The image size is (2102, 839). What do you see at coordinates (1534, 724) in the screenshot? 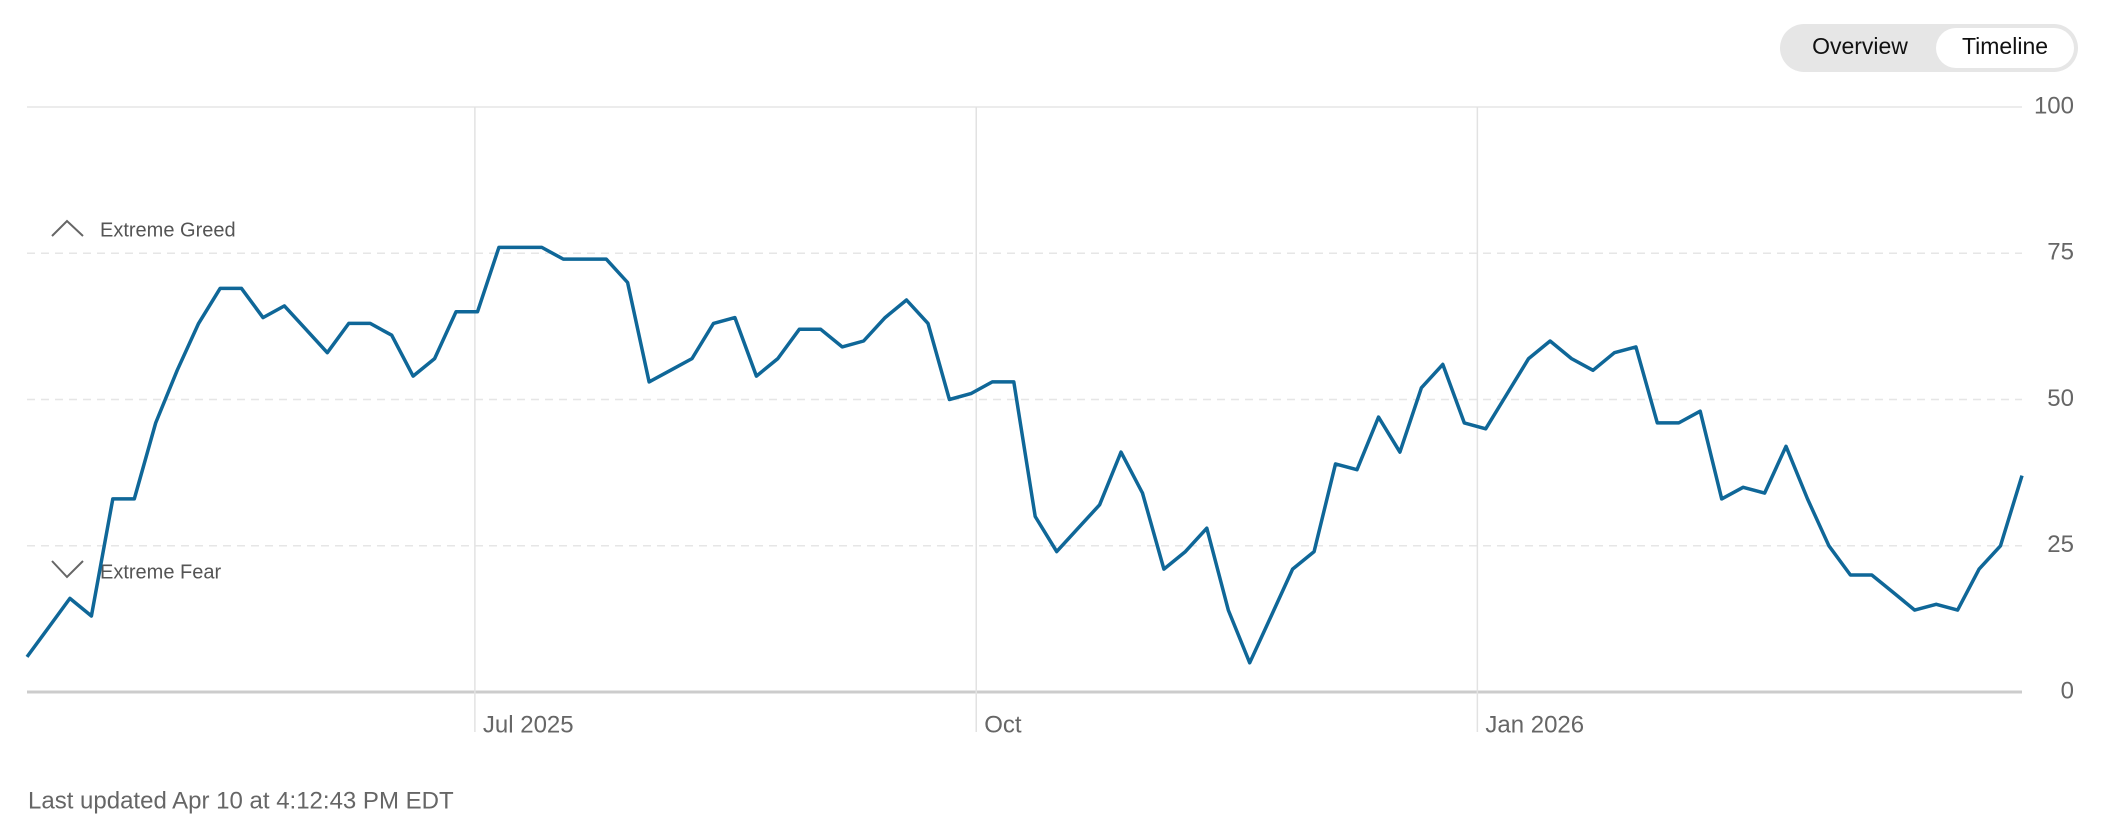
I see `x-tick-label: Jan 2026` at bounding box center [1534, 724].